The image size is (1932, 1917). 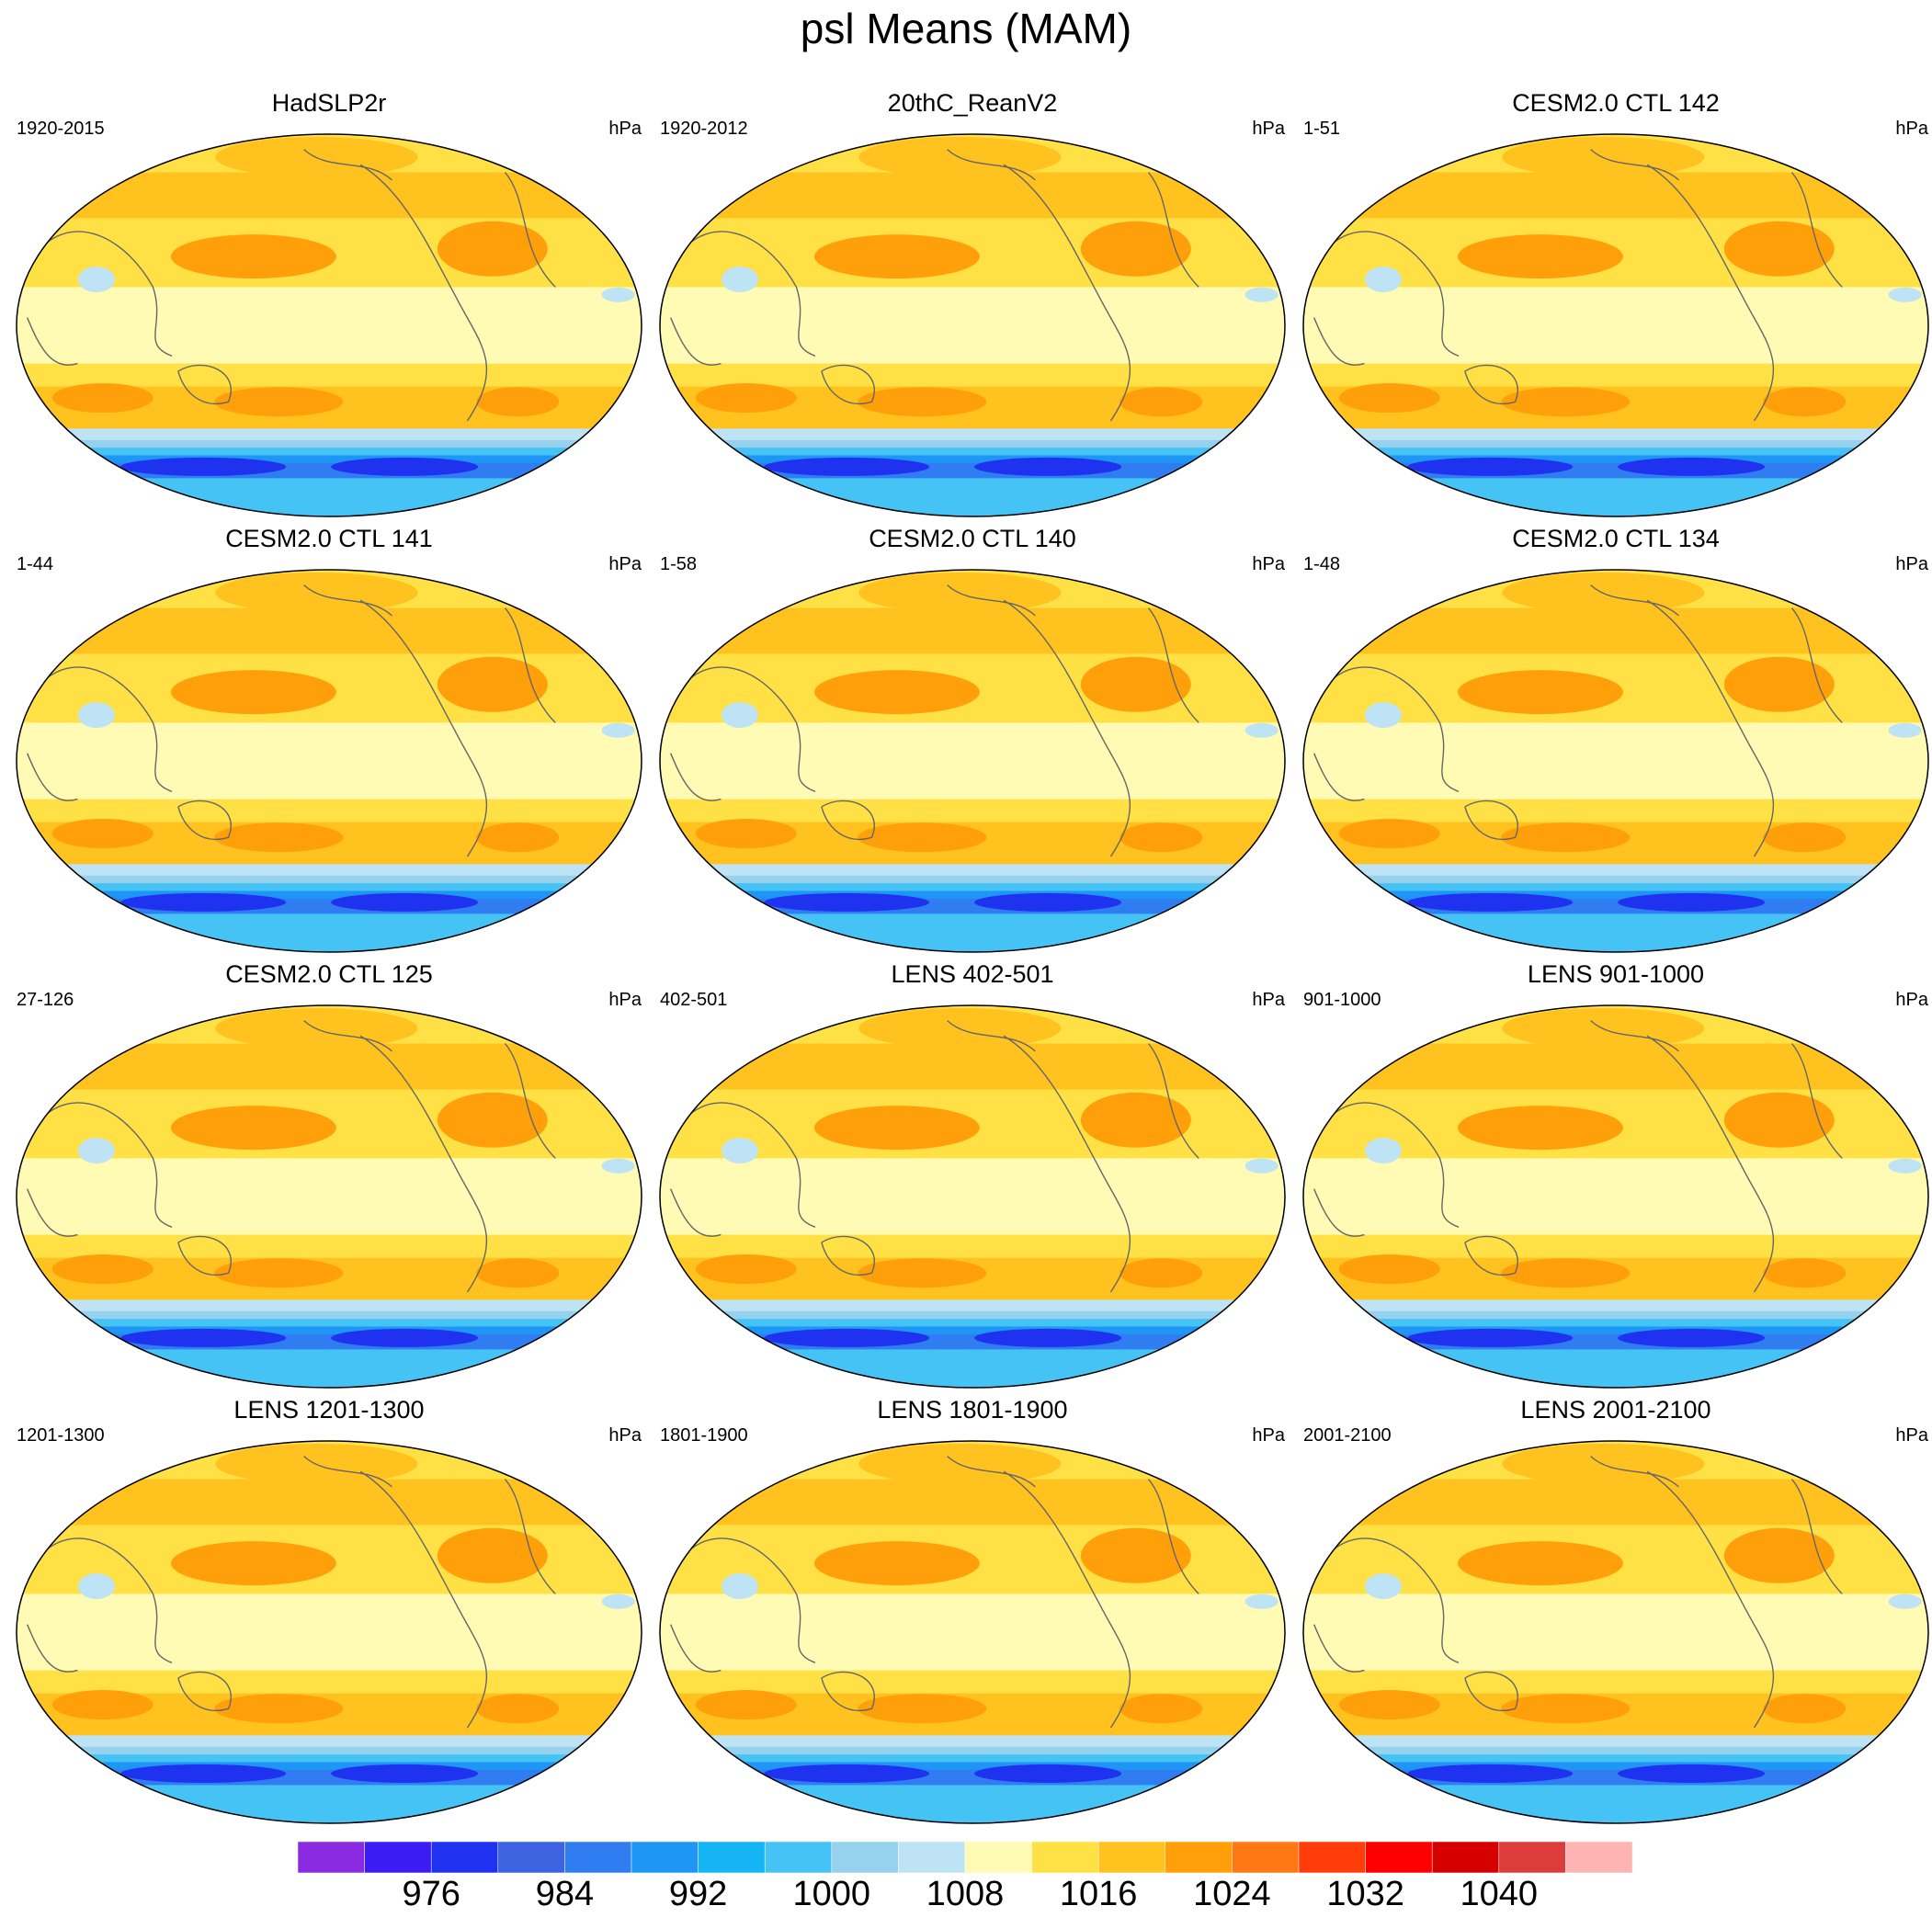 I want to click on map-panel: 20thC_ReanV2 1920-2012 hPa, so click(x=972, y=304).